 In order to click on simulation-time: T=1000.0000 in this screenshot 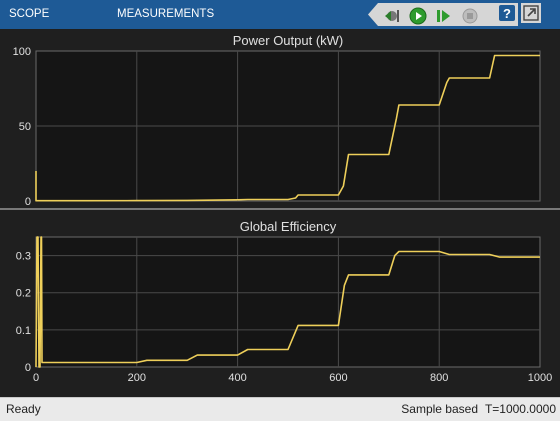, I will do `click(520, 409)`.